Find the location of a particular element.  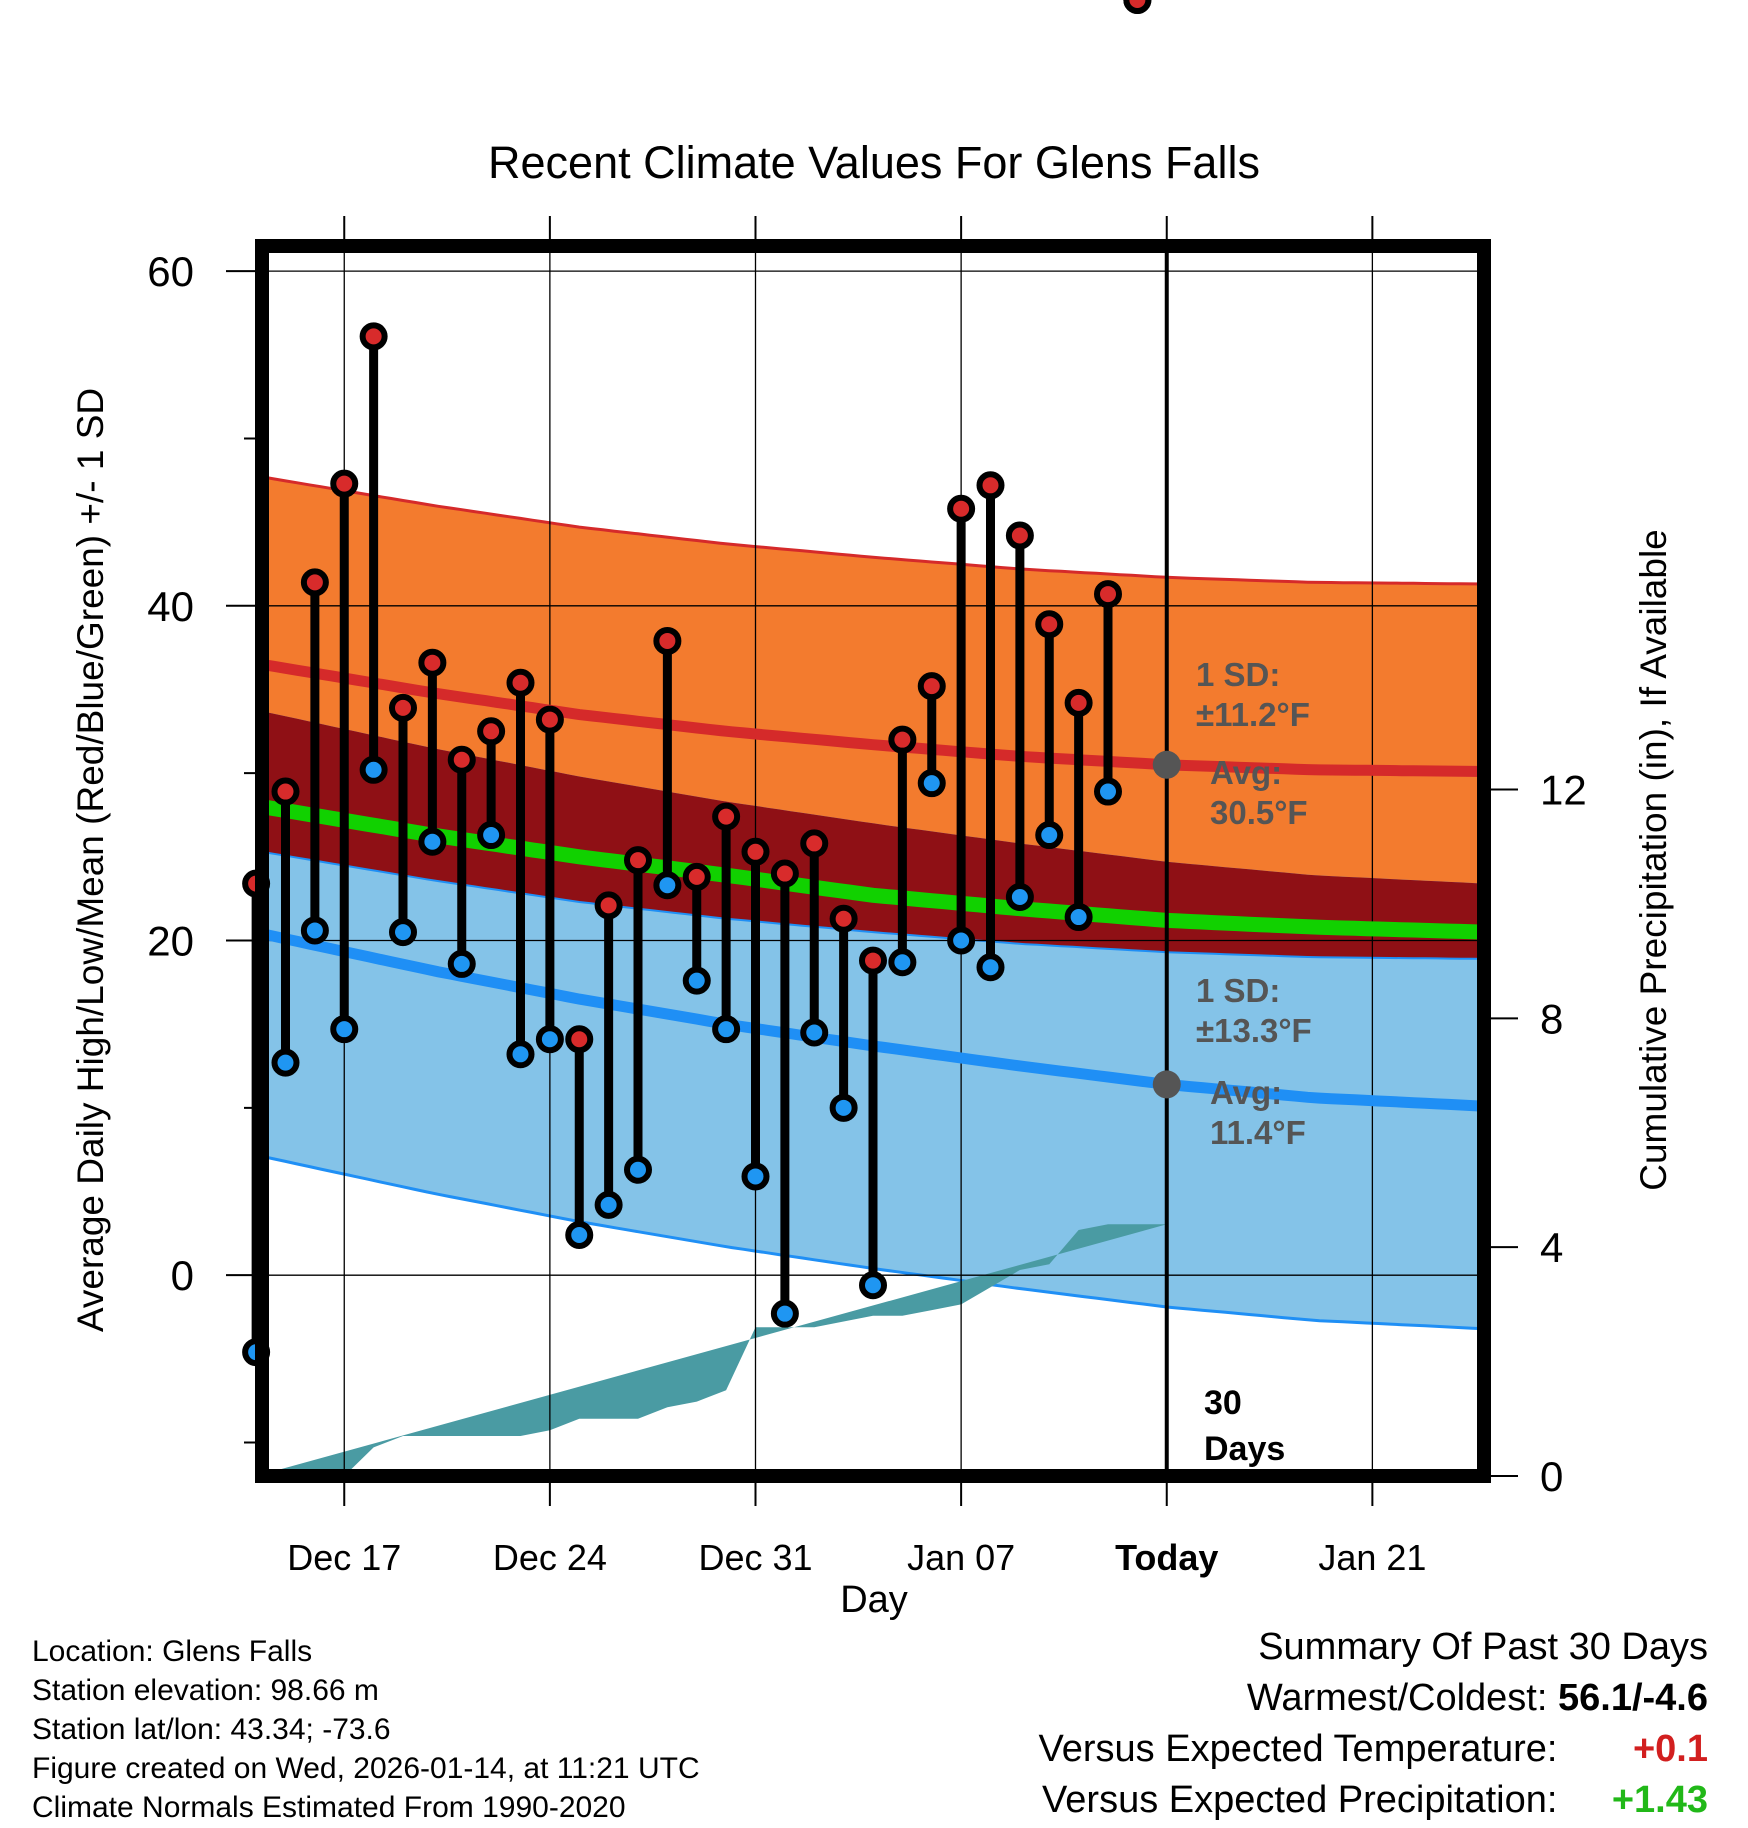

temp-label: Versus Expected Temperature: is located at coordinates (1298, 1749).